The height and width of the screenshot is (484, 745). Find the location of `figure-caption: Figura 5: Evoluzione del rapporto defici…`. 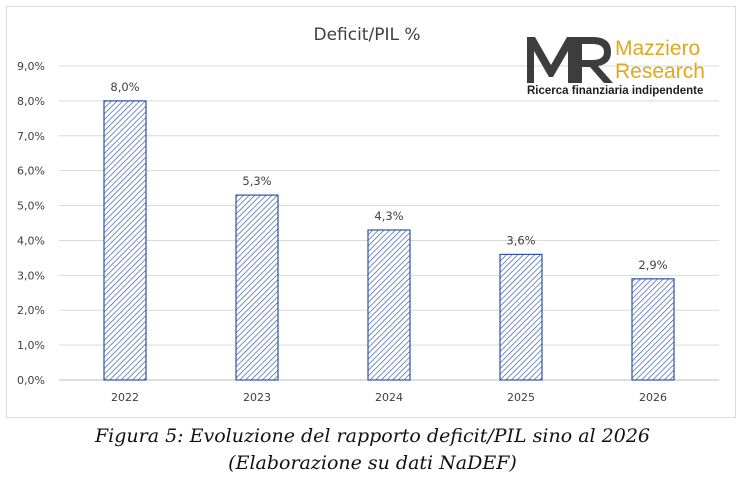

figure-caption: Figura 5: Evoluzione del rapporto defici… is located at coordinates (372, 450).